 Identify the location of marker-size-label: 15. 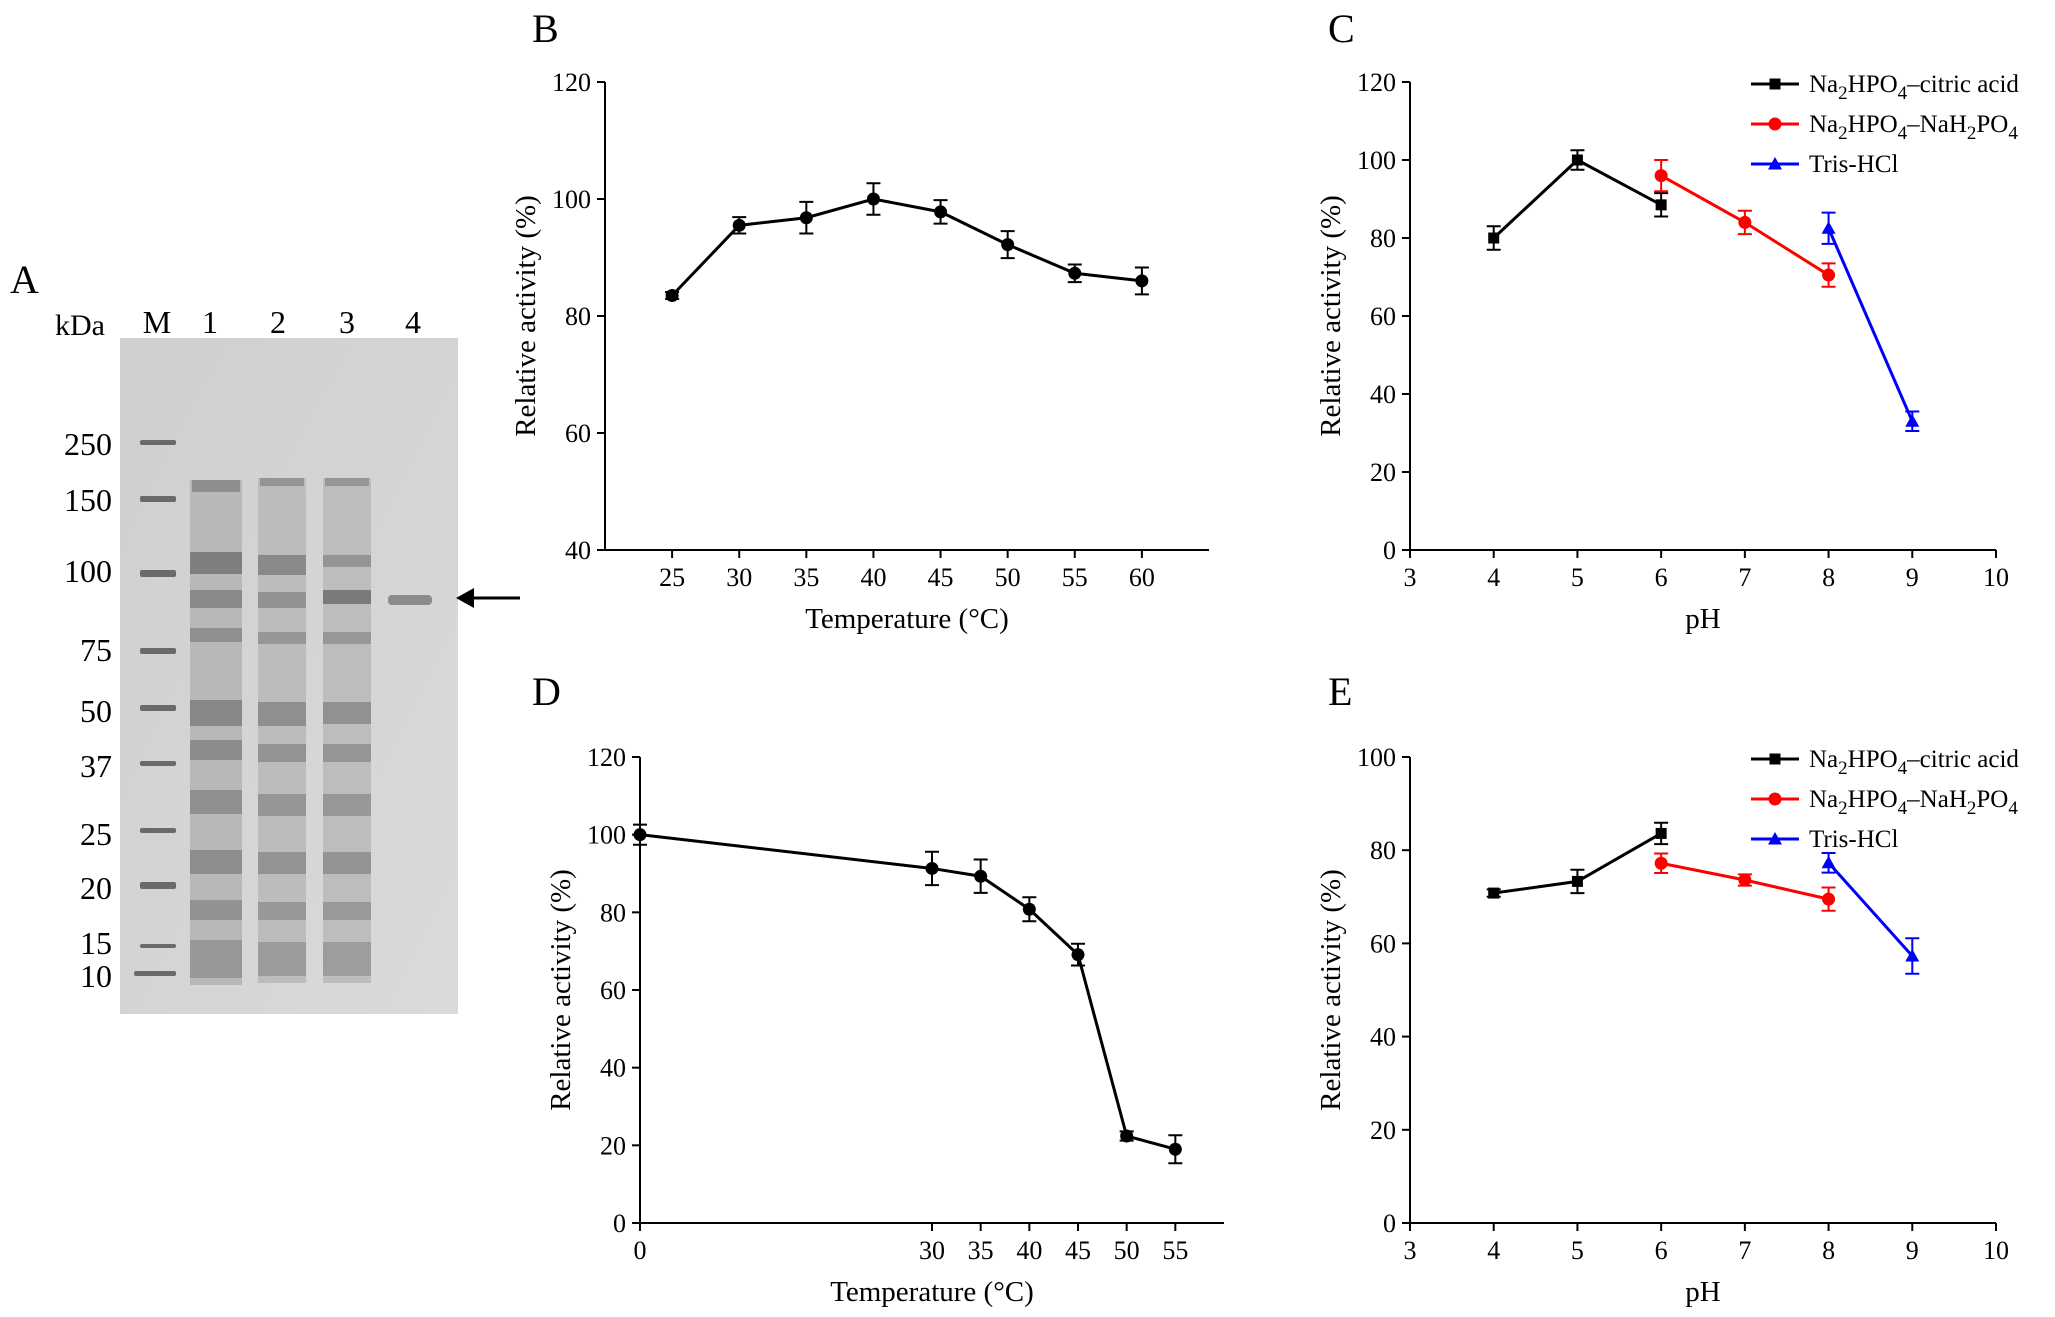
(96, 943).